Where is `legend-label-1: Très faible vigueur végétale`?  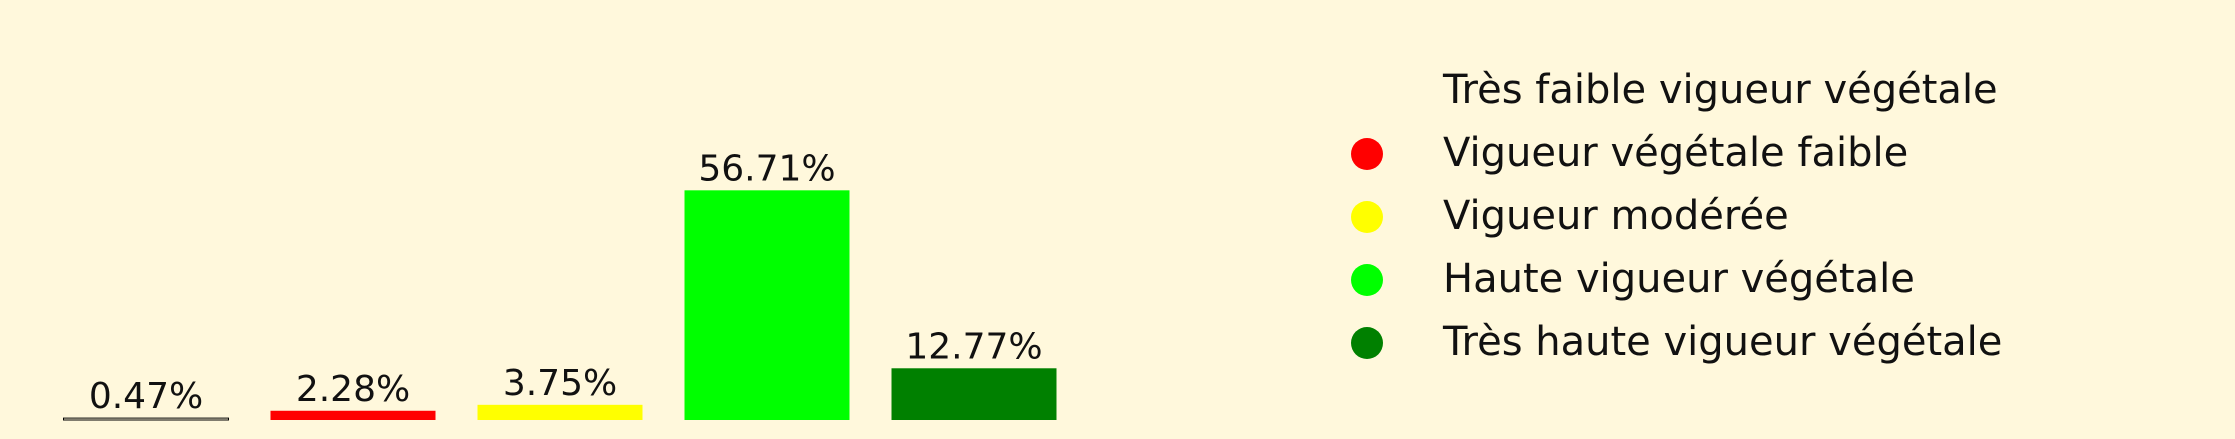 legend-label-1: Très faible vigueur végétale is located at coordinates (1720, 90).